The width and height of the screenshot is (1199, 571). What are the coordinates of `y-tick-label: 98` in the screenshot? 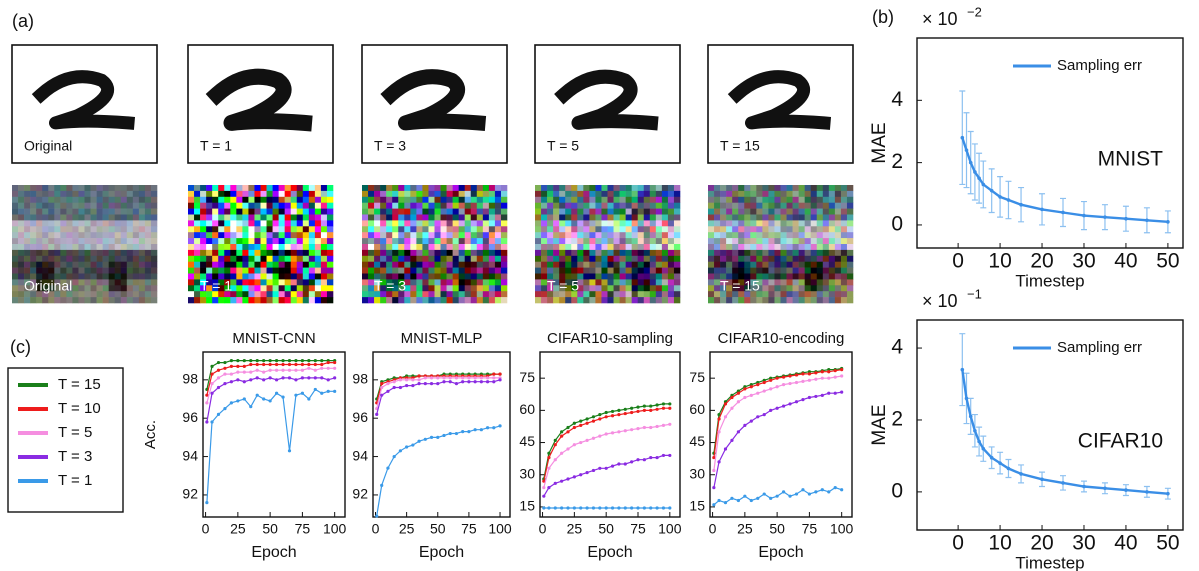 It's located at (190, 379).